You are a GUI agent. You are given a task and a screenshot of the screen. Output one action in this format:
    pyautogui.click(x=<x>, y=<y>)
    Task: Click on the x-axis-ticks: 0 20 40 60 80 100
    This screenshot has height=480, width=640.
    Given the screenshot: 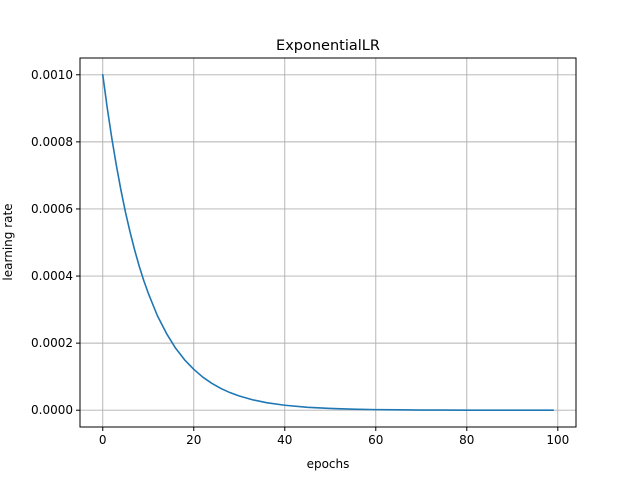 What is the action you would take?
    pyautogui.click(x=334, y=437)
    